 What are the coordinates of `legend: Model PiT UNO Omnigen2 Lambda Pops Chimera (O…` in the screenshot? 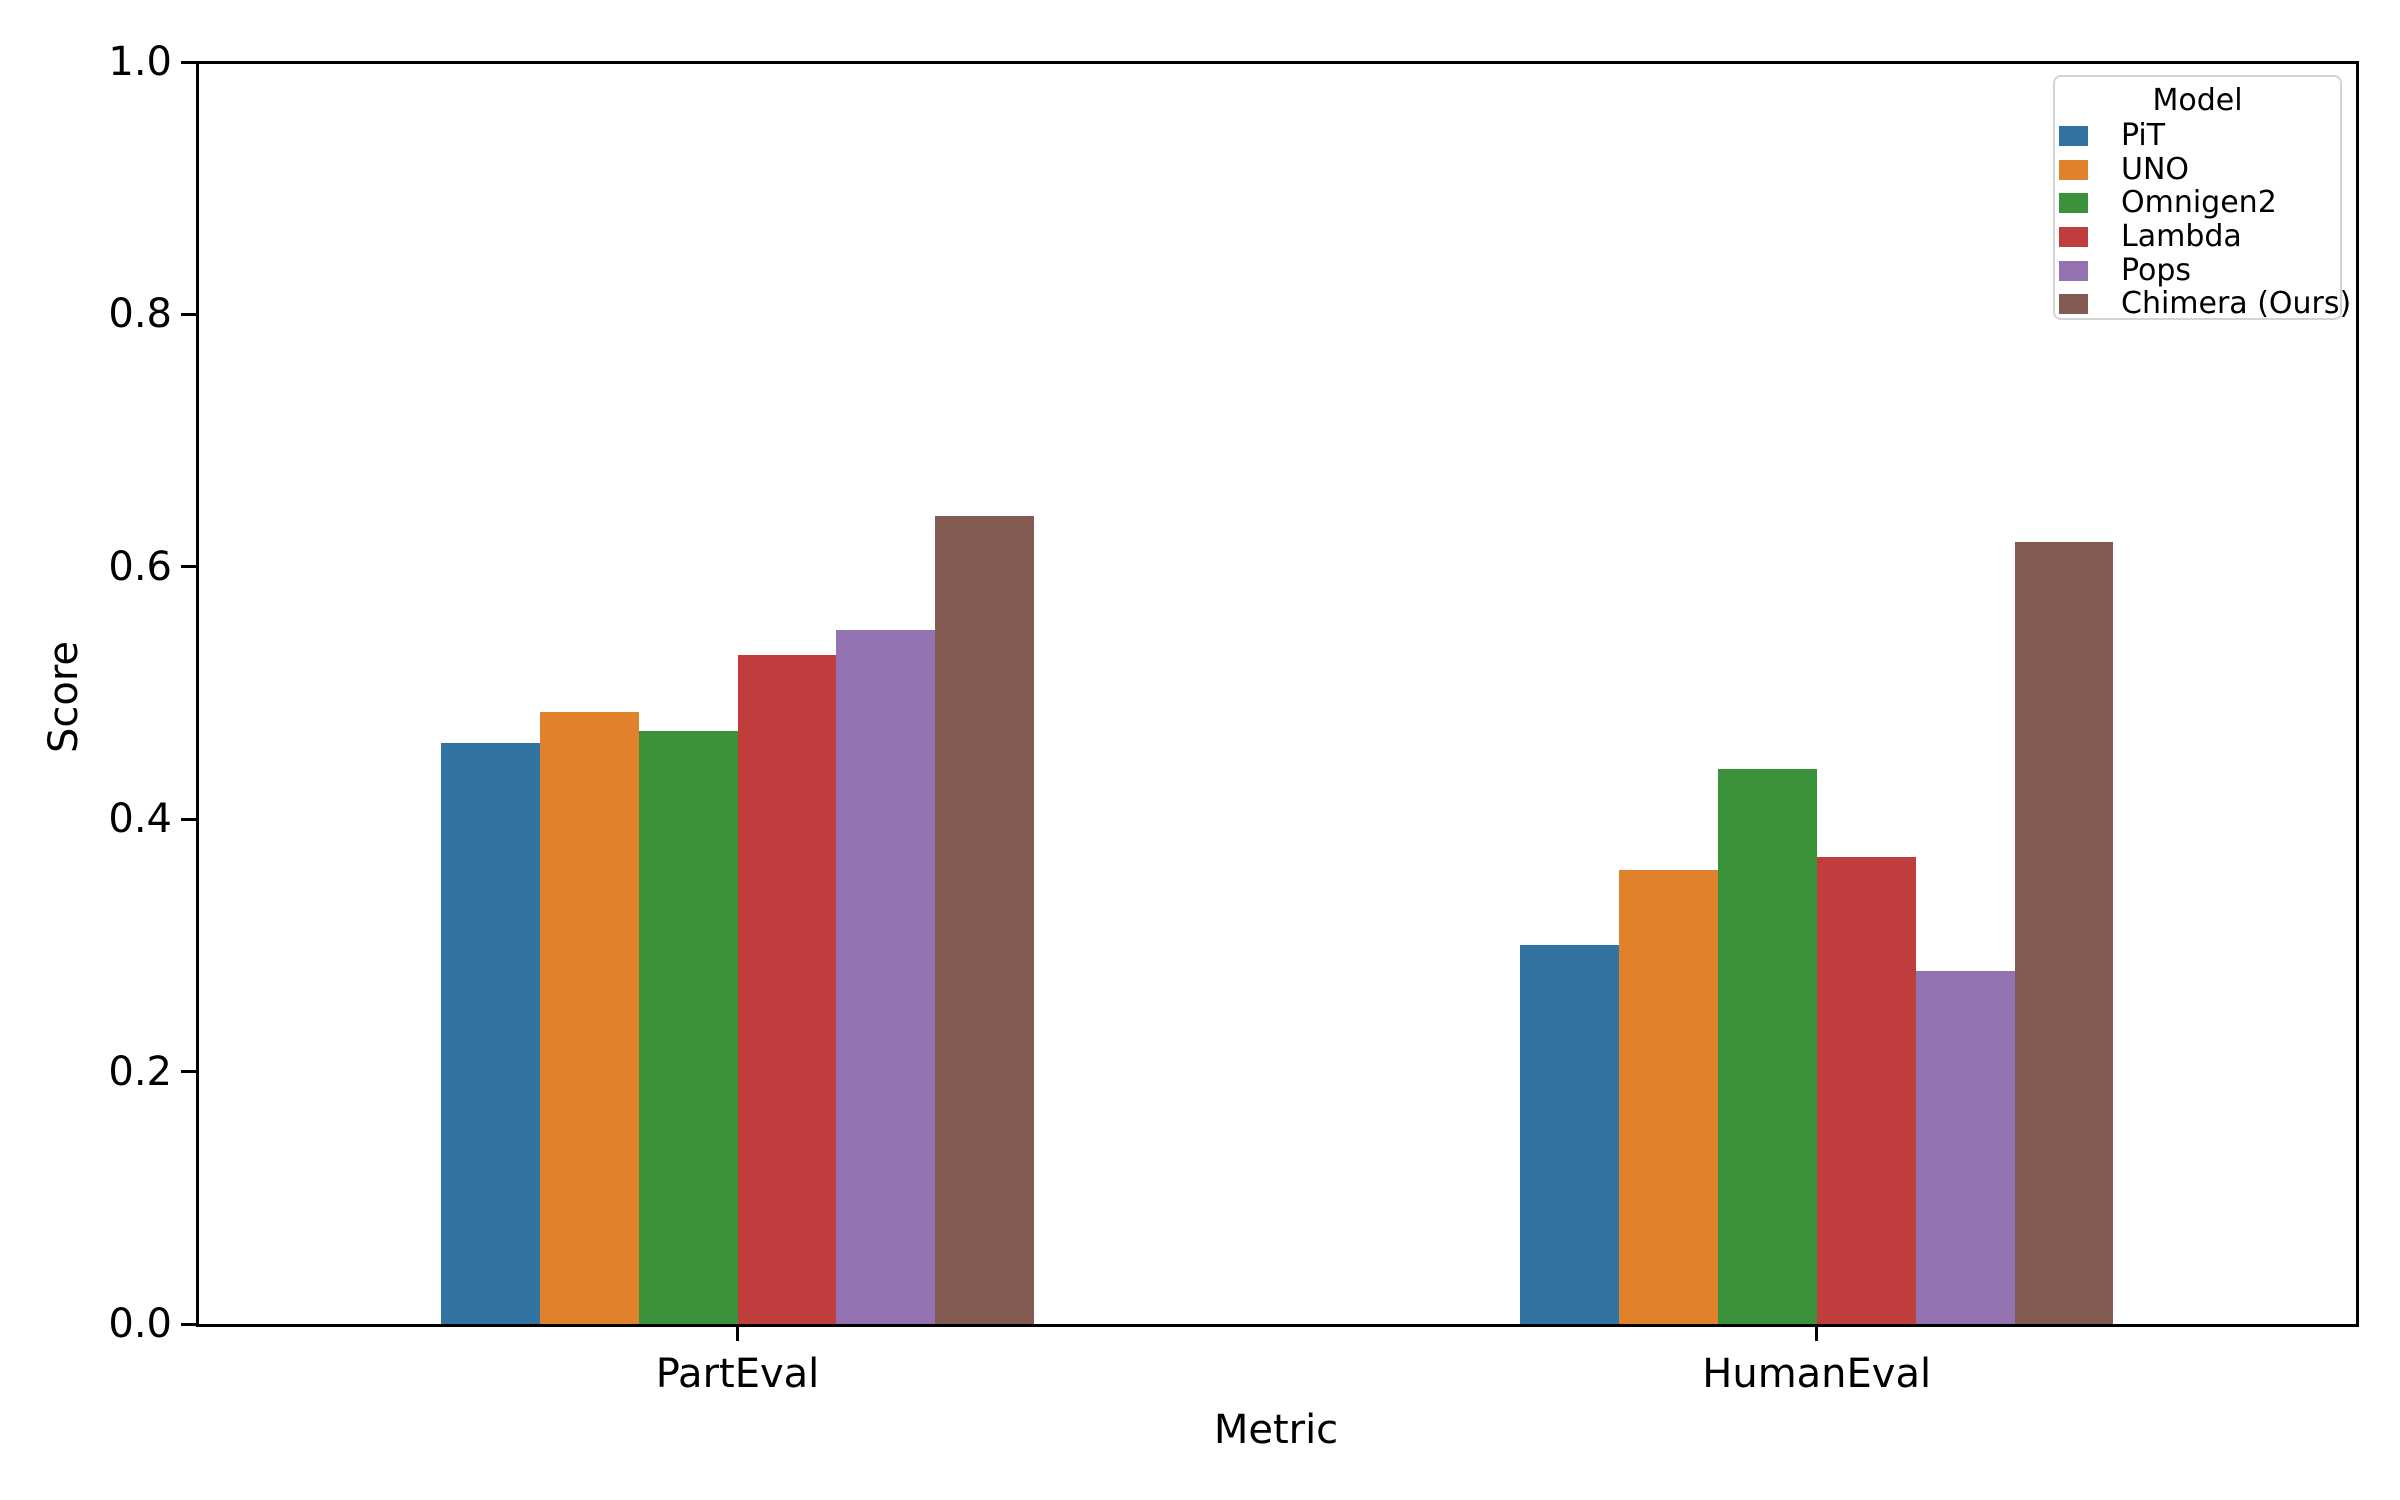 It's located at (2202, 198).